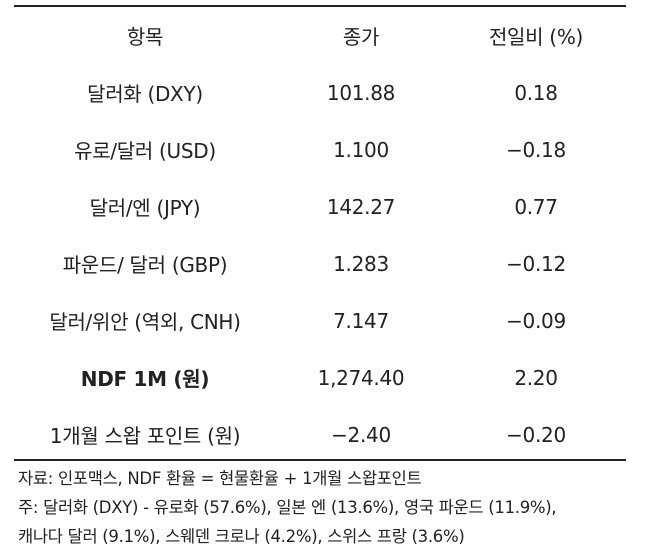 Image resolution: width=670 pixels, height=558 pixels. Describe the element at coordinates (145, 37) in the screenshot. I see `header-item: 항목` at that location.